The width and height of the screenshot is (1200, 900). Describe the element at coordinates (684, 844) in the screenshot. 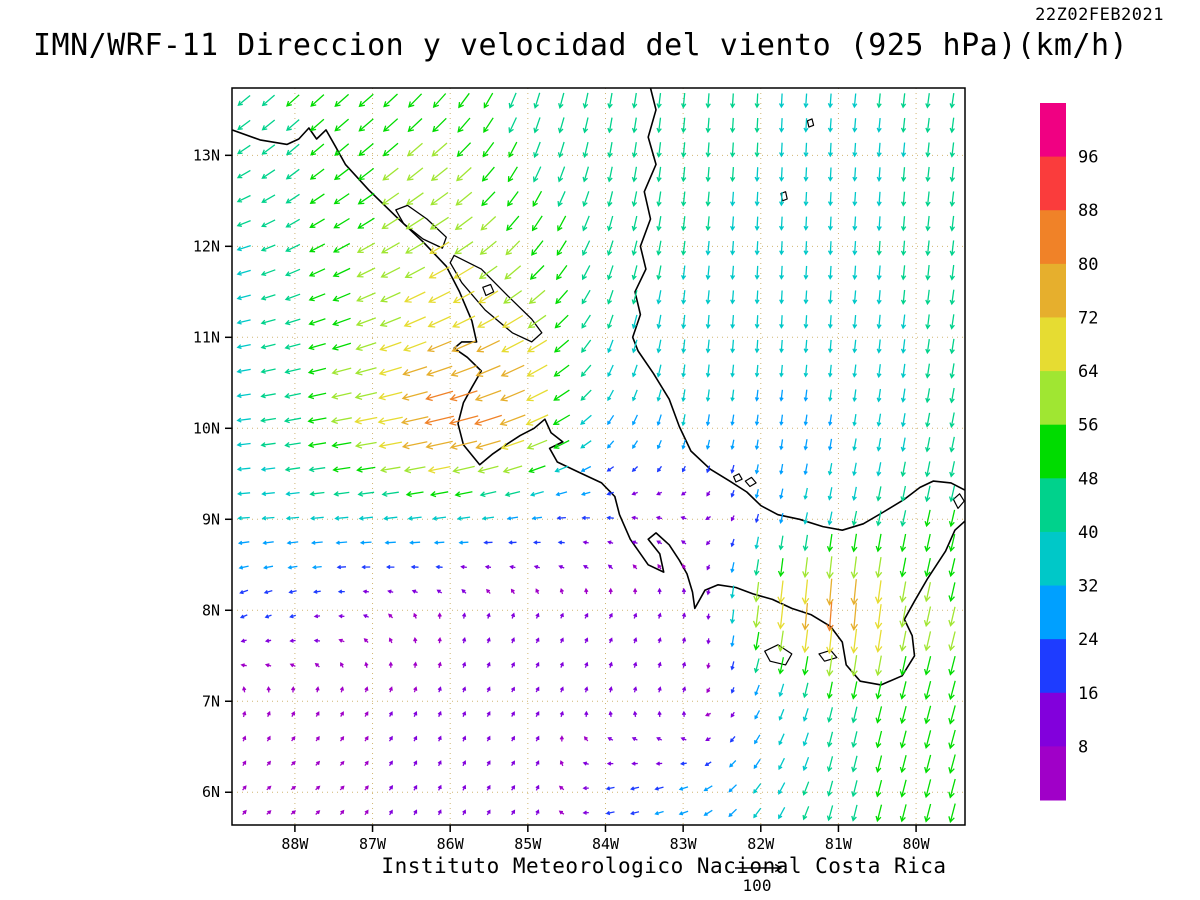

I see `svg-text: 83W` at that location.